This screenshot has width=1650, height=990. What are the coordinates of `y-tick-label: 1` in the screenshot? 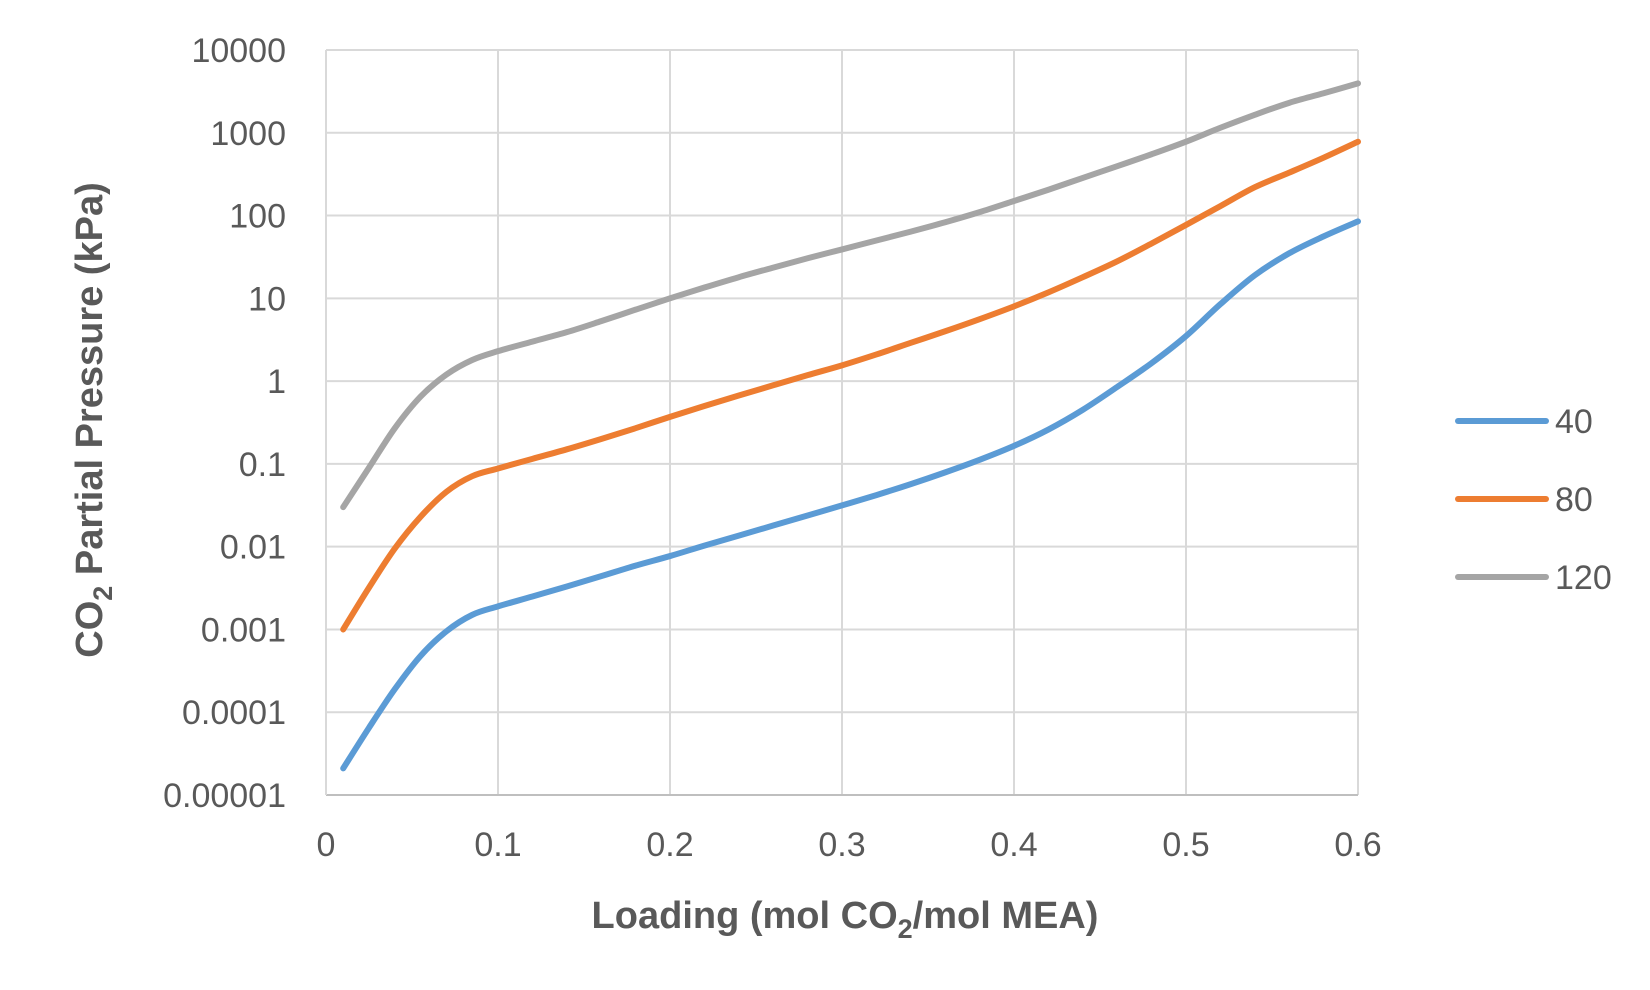 It's located at (276, 382).